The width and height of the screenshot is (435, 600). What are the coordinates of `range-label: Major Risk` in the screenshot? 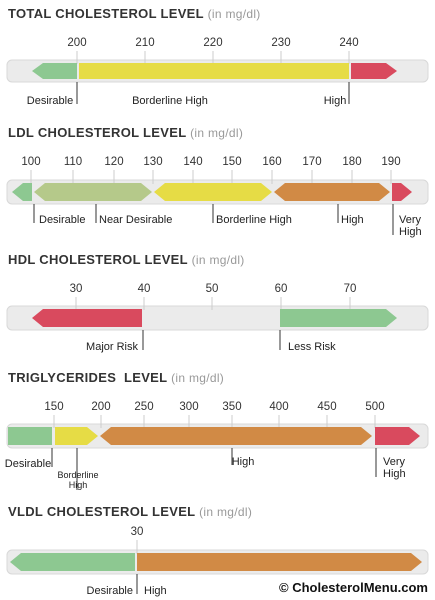 It's located at (112, 347).